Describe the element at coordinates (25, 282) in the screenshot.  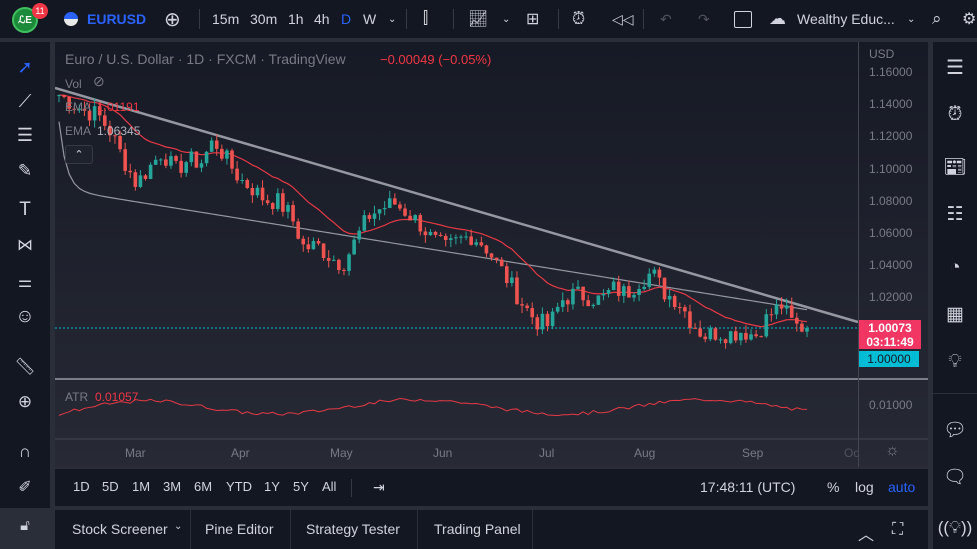
I see `prediction-icon: ⚌` at that location.